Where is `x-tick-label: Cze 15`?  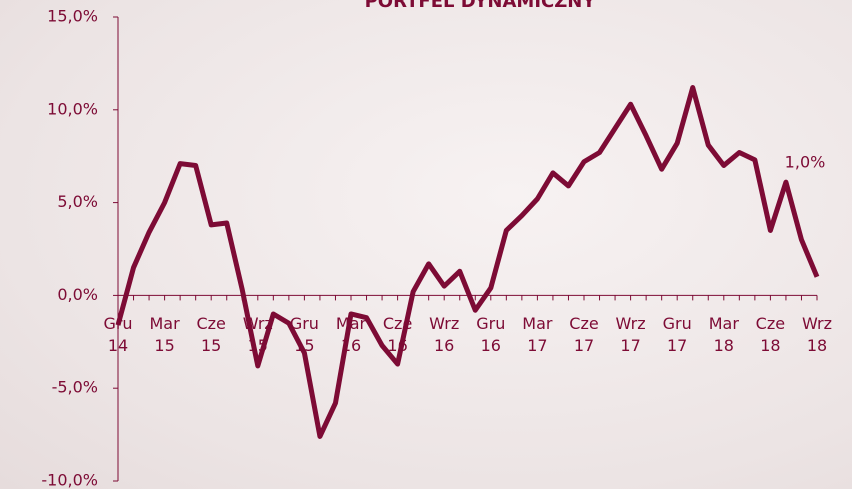 x-tick-label: Cze 15 is located at coordinates (211, 335).